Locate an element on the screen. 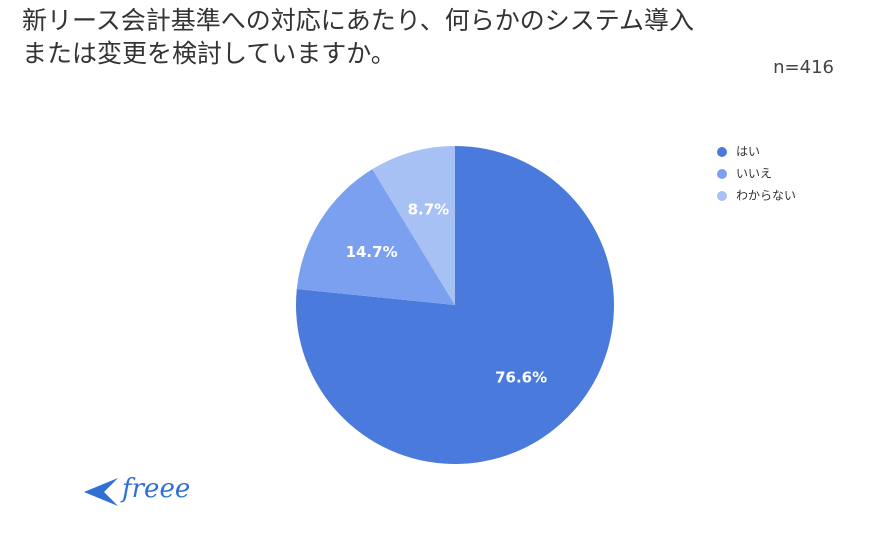 The height and width of the screenshot is (545, 879). legend-label: わからない is located at coordinates (766, 196).